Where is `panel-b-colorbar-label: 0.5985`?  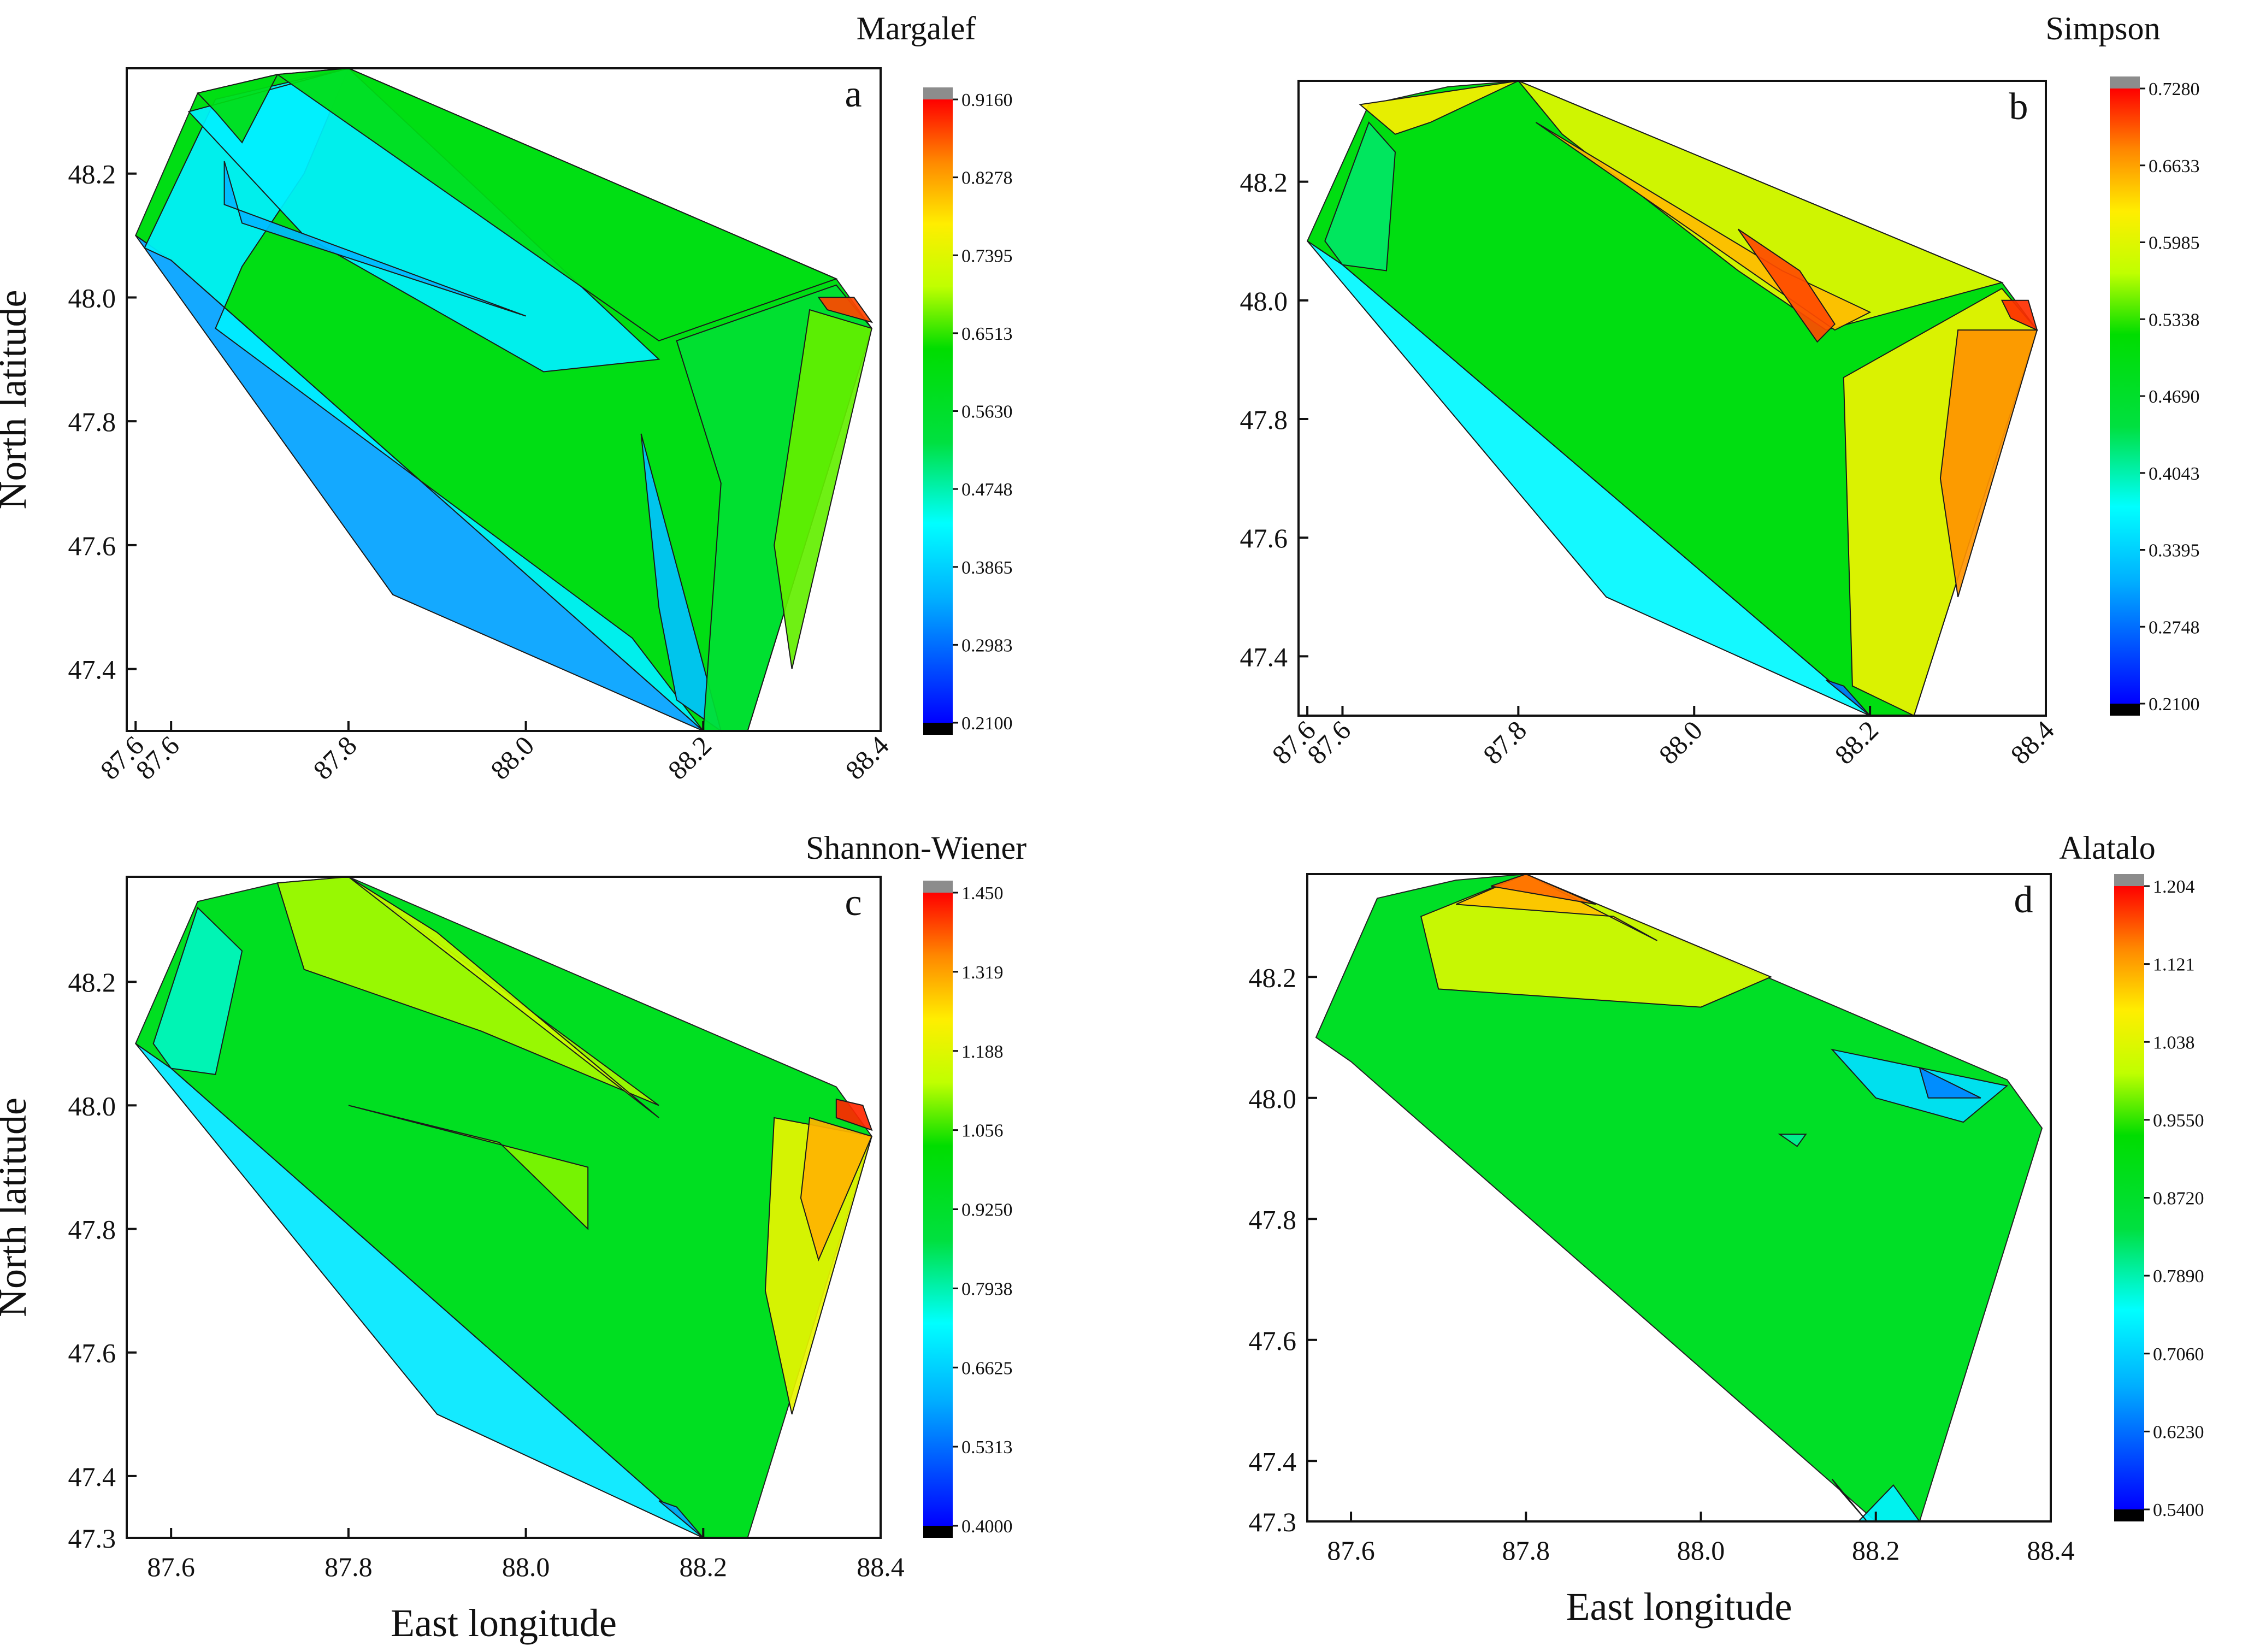 panel-b-colorbar-label: 0.5985 is located at coordinates (2174, 243).